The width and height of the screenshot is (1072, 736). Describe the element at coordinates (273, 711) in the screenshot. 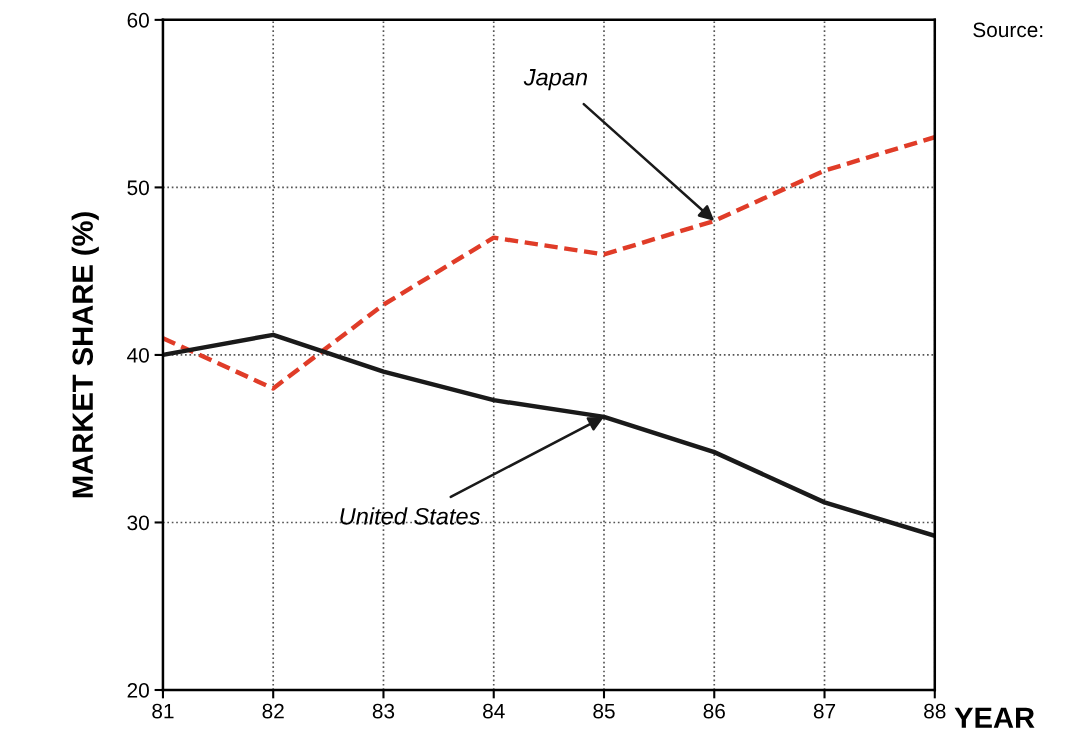

I see `x-tick-label: 82` at that location.